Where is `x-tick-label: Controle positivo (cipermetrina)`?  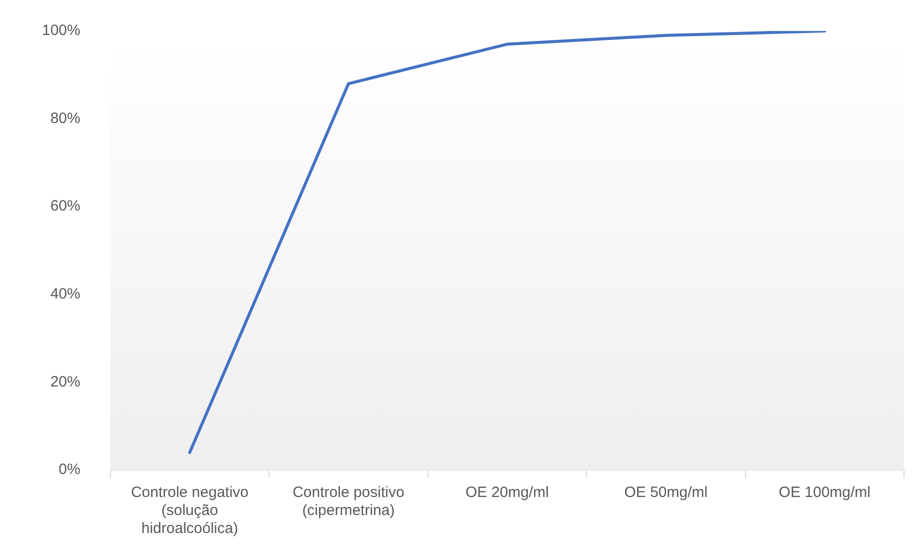
x-tick-label: Controle positivo (cipermetrina) is located at coordinates (348, 502).